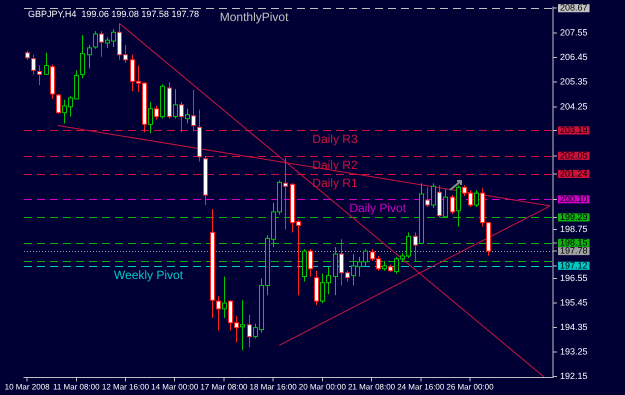  Describe the element at coordinates (574, 106) in the screenshot. I see `y-tick-label: 204.25` at that location.